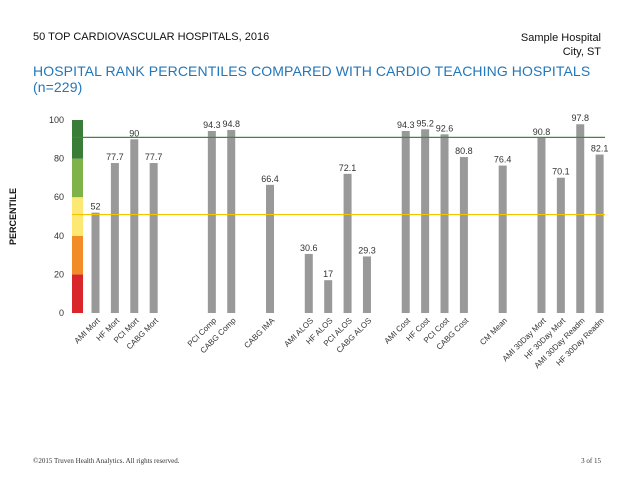 The width and height of the screenshot is (638, 493). What do you see at coordinates (581, 52) in the screenshot?
I see `hospital-location: City, ST` at bounding box center [581, 52].